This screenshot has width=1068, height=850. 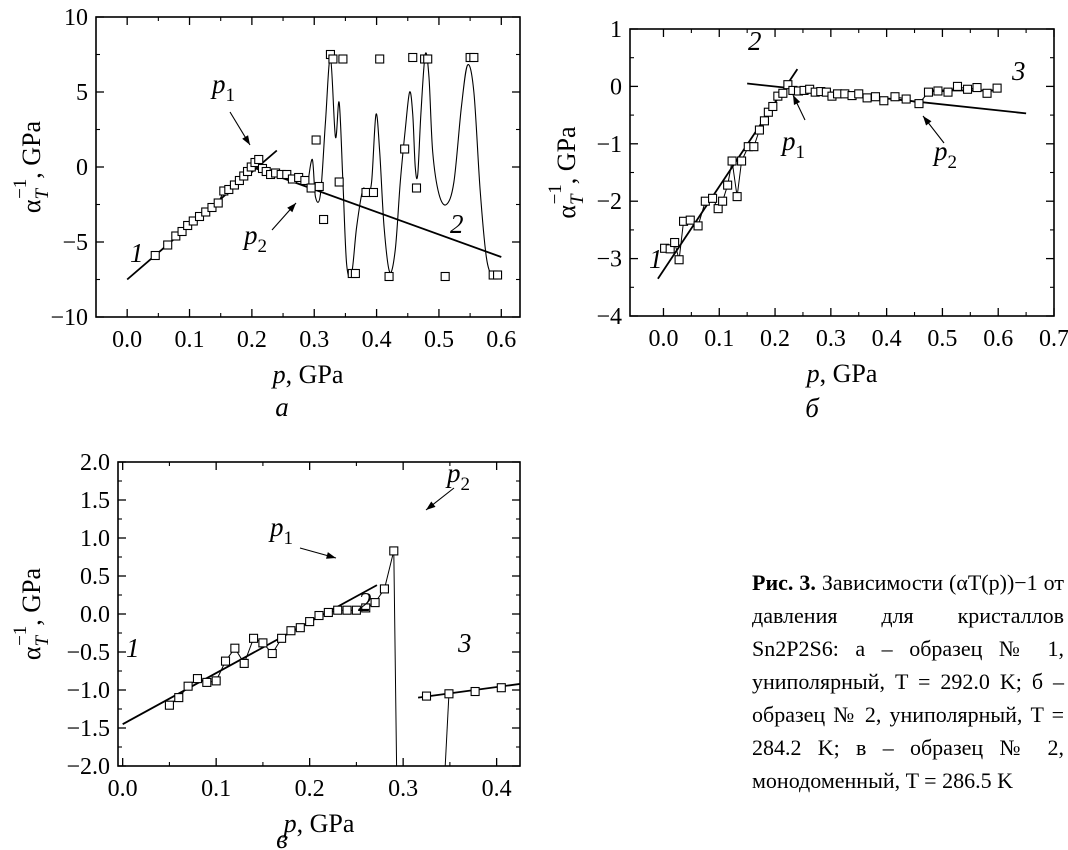 I want to click on y-tick-label: −1.0, so click(x=88, y=691).